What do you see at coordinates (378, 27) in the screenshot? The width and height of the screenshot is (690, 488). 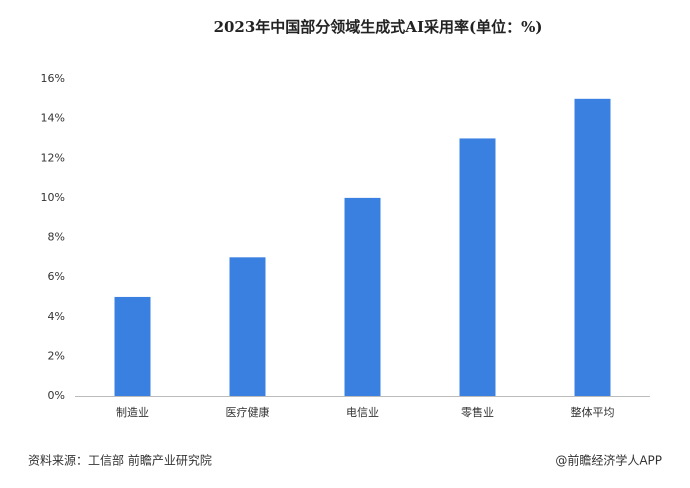 I see `chart-title: 2023年中国部分领域生成式AI采用率(单位：%)` at bounding box center [378, 27].